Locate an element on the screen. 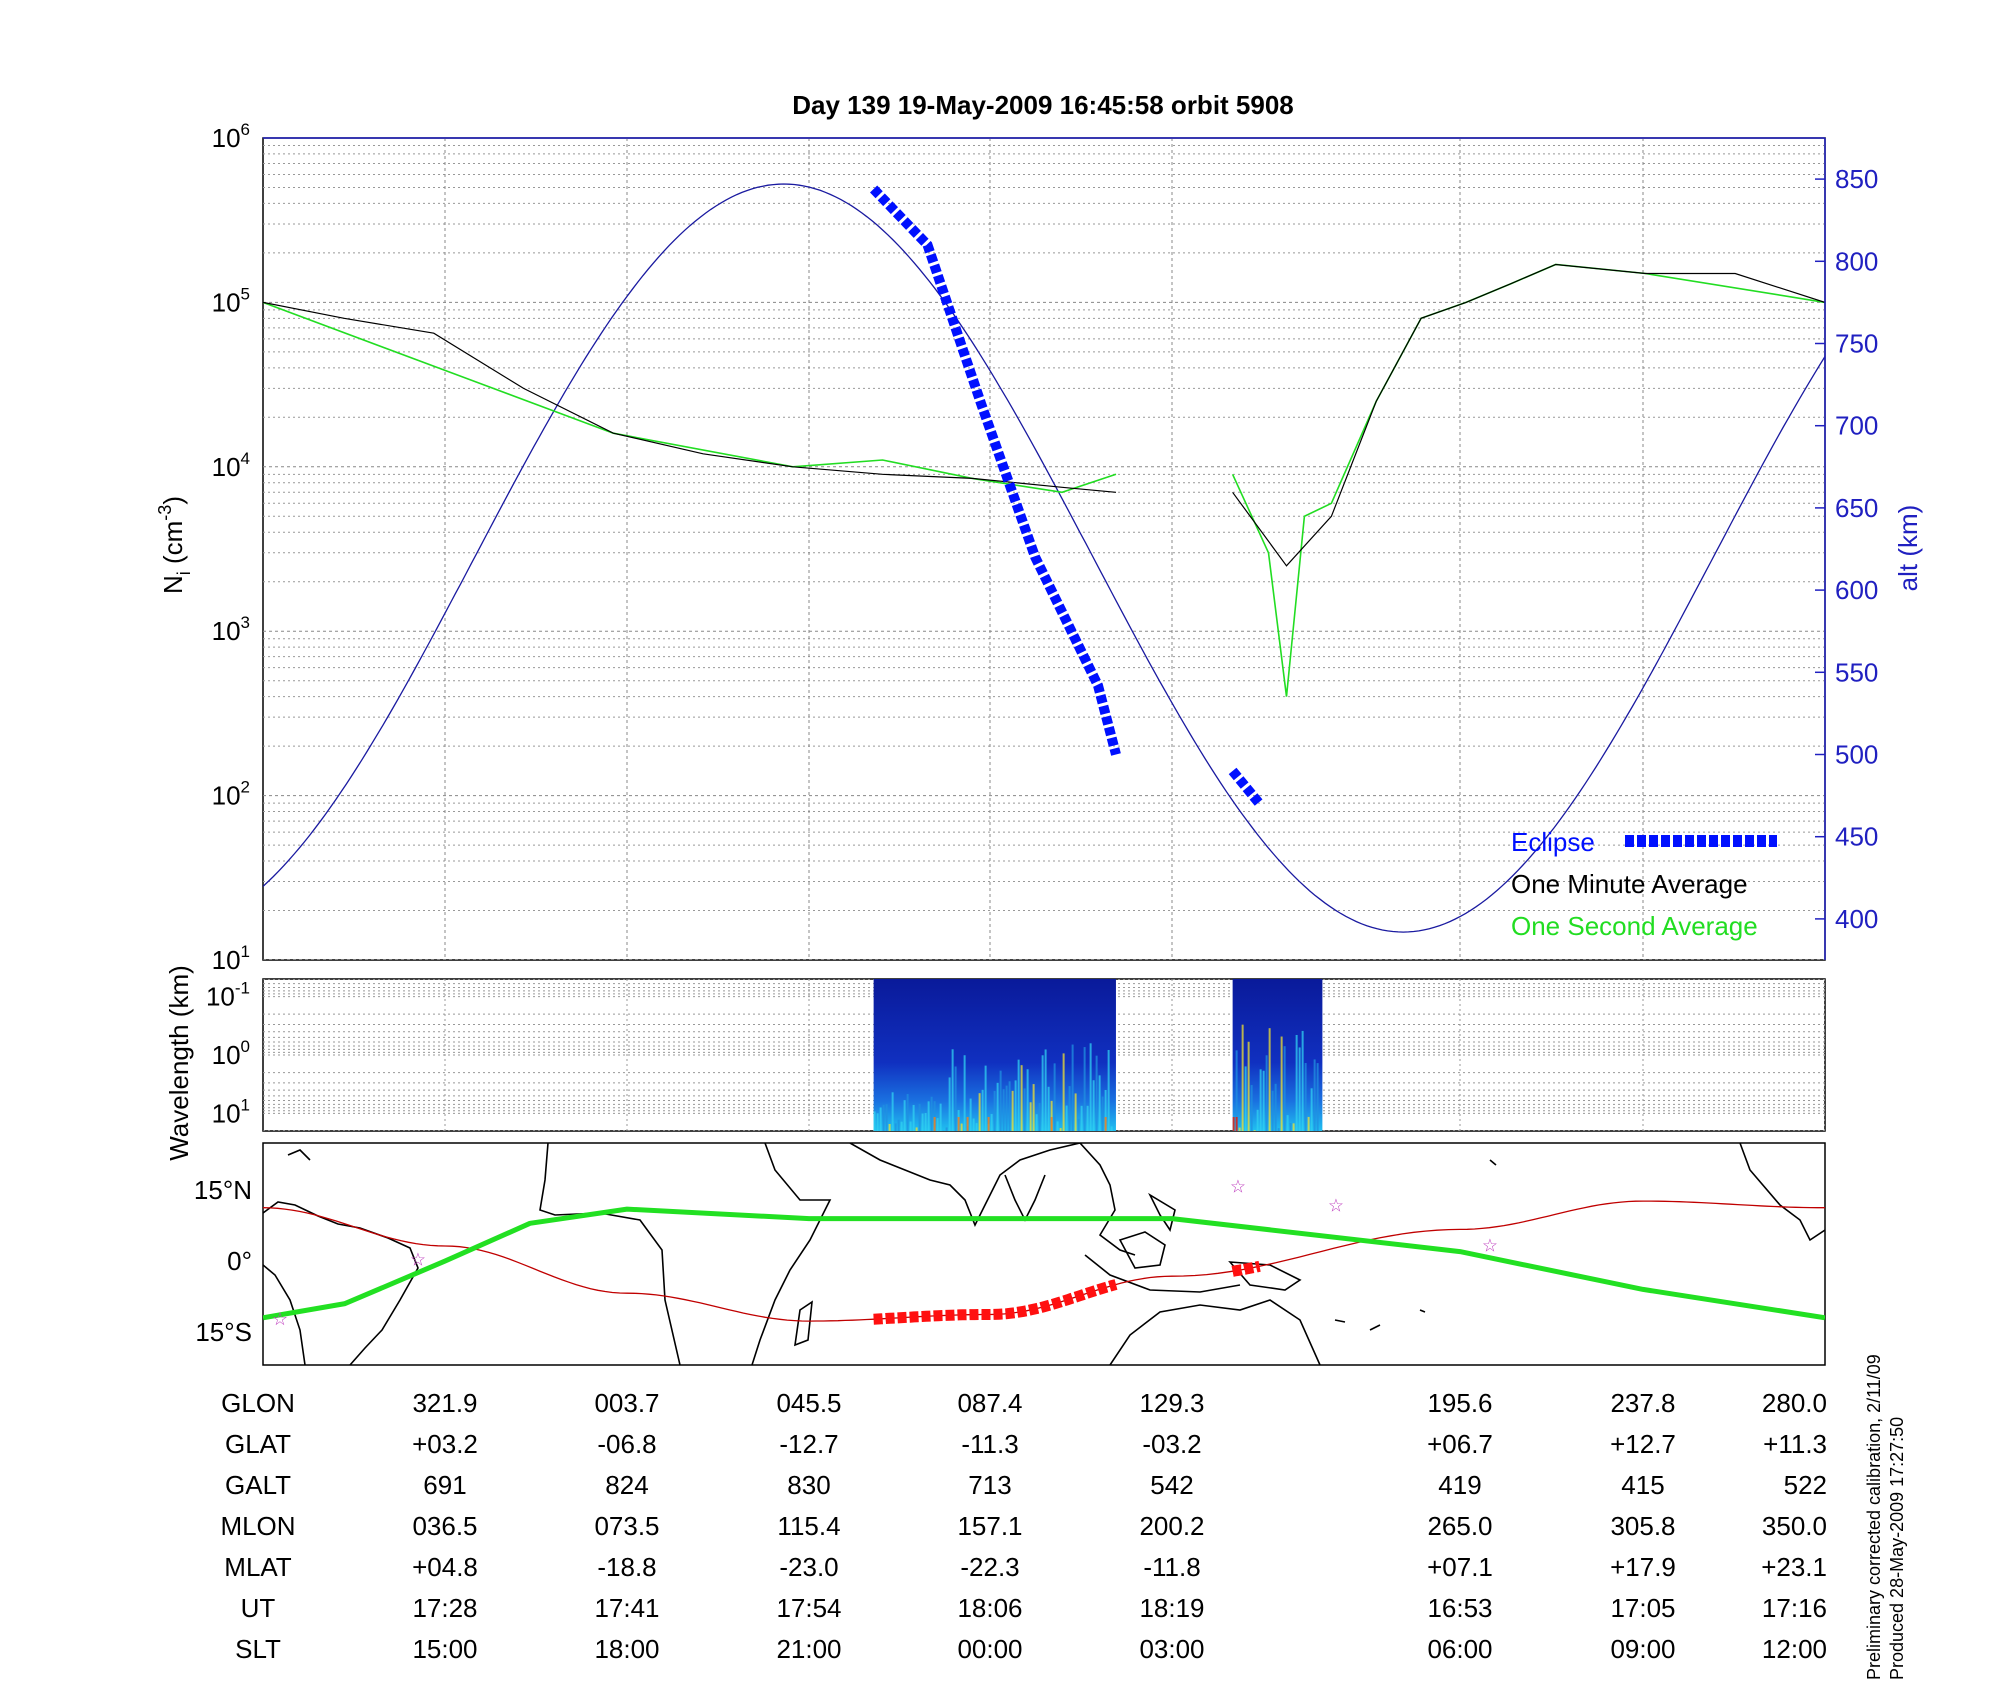  table-cell: +12.7 is located at coordinates (1643, 1444).